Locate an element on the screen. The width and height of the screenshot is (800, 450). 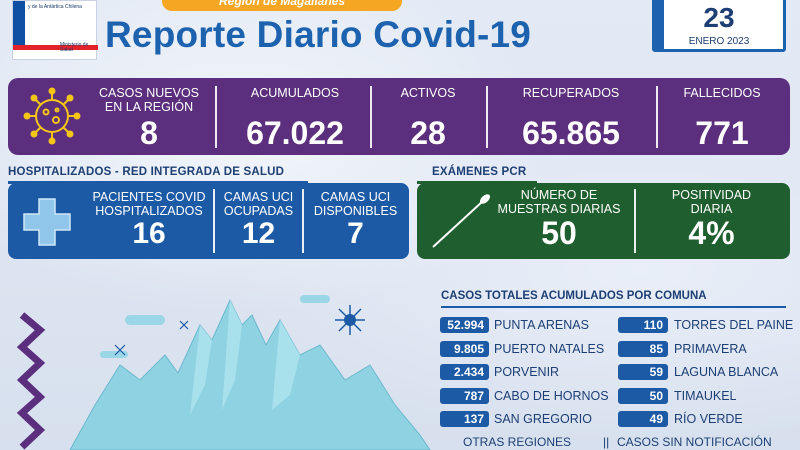
stat-value: 65.865 is located at coordinates (571, 133).